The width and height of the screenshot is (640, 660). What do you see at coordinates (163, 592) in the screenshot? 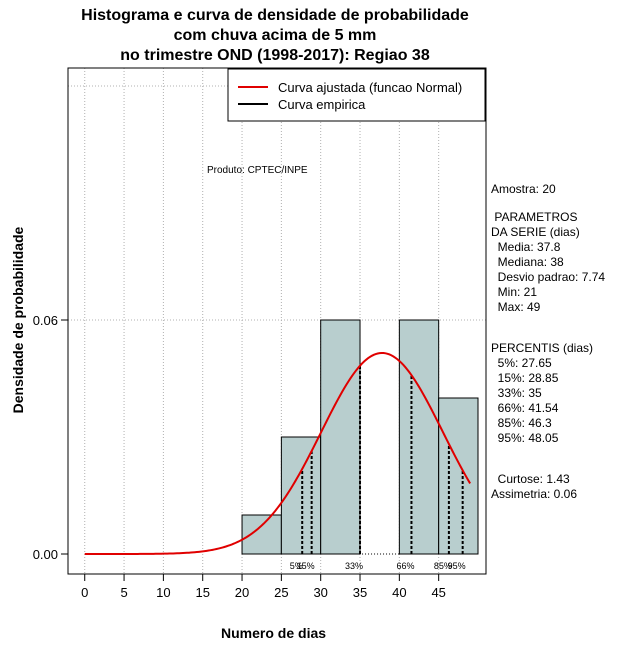
I see `x-tick-label-2: 10` at bounding box center [163, 592].